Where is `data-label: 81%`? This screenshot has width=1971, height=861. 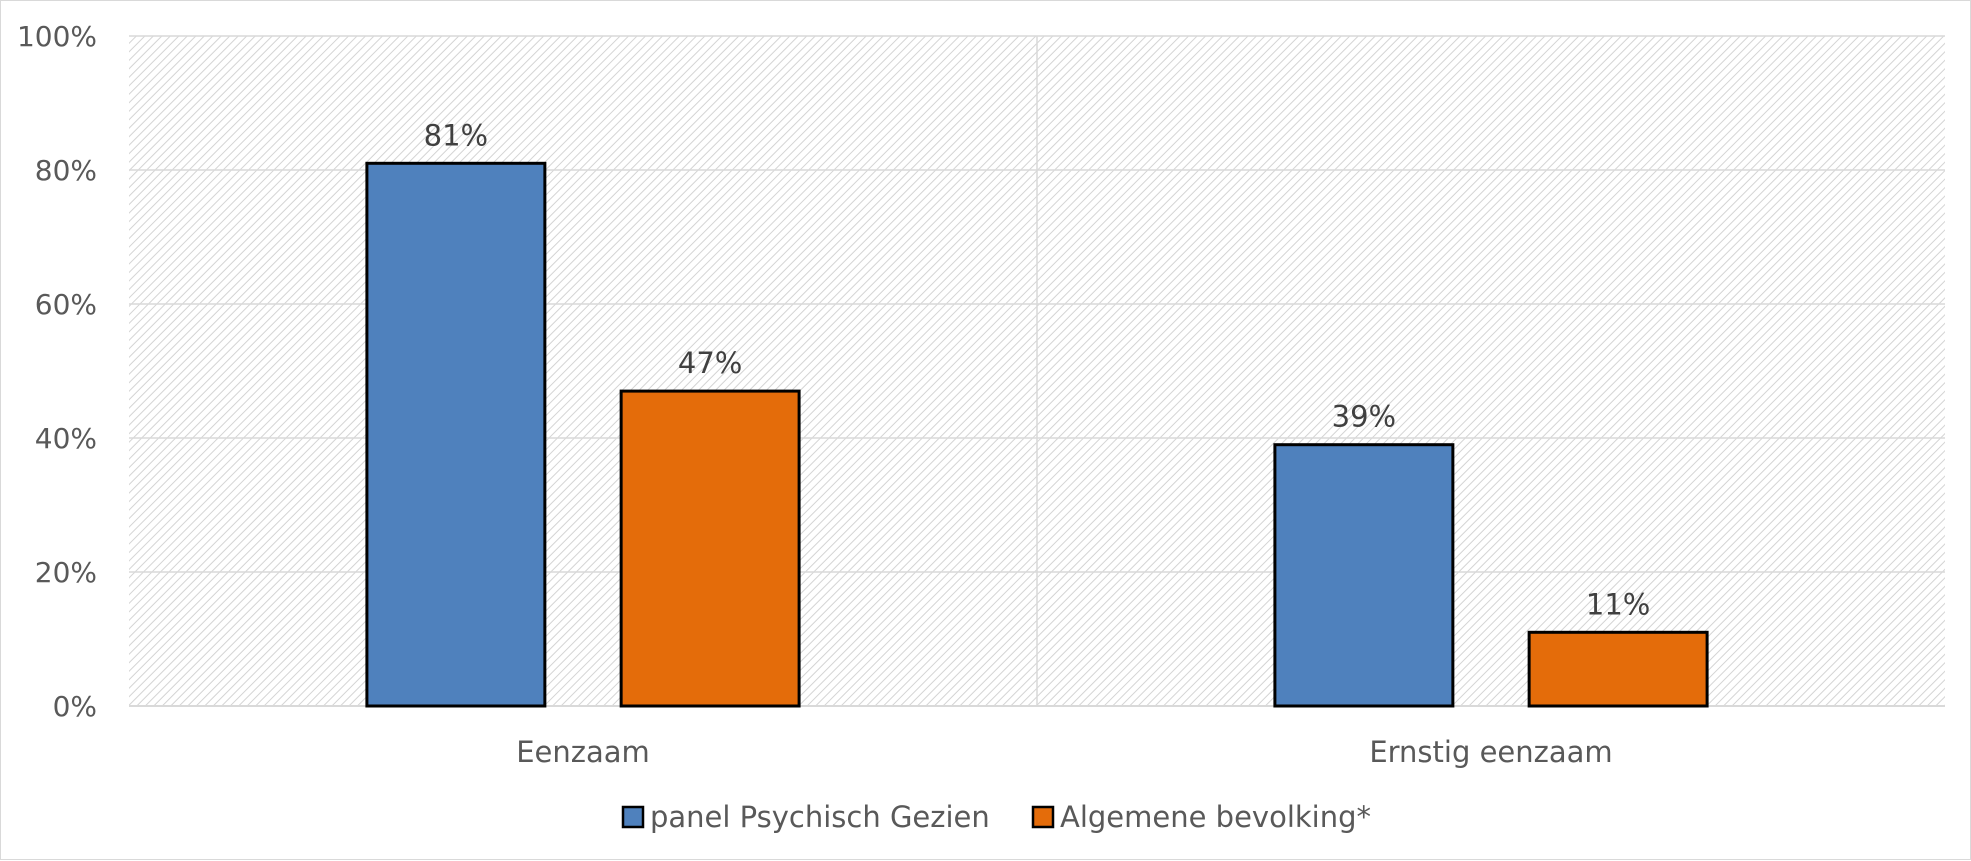
data-label: 81% is located at coordinates (456, 135).